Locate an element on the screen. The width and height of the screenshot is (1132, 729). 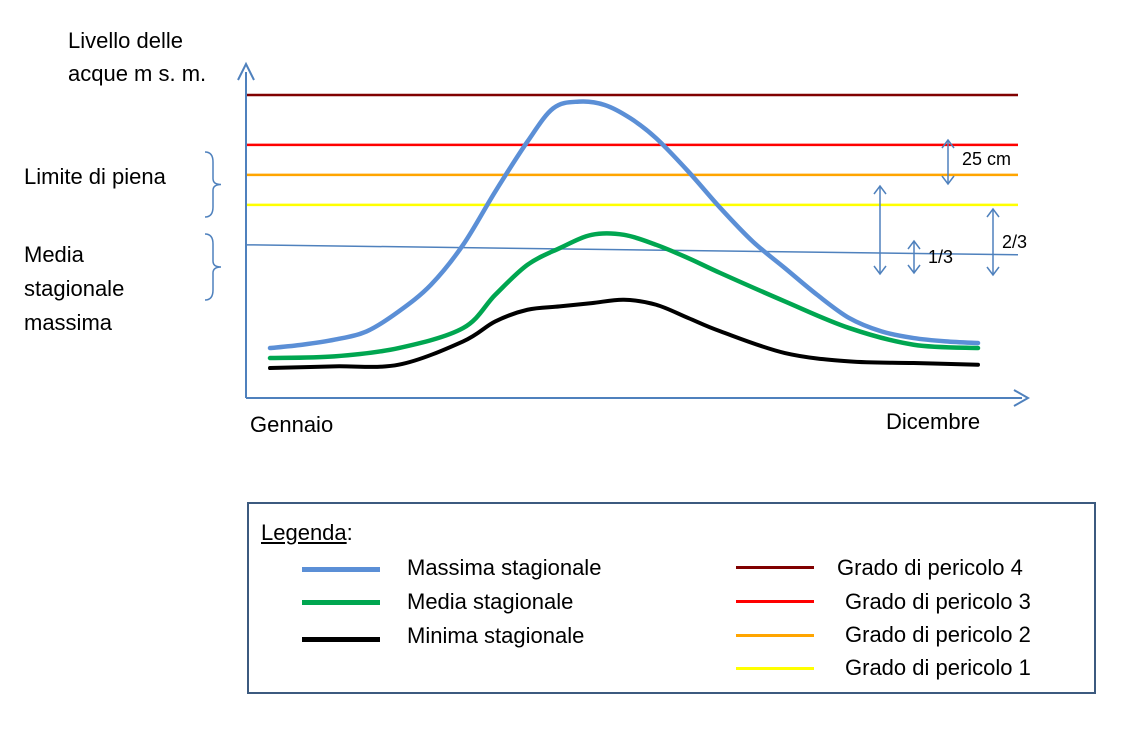
arrow-one-third-head-bottom is located at coordinates (914, 269).